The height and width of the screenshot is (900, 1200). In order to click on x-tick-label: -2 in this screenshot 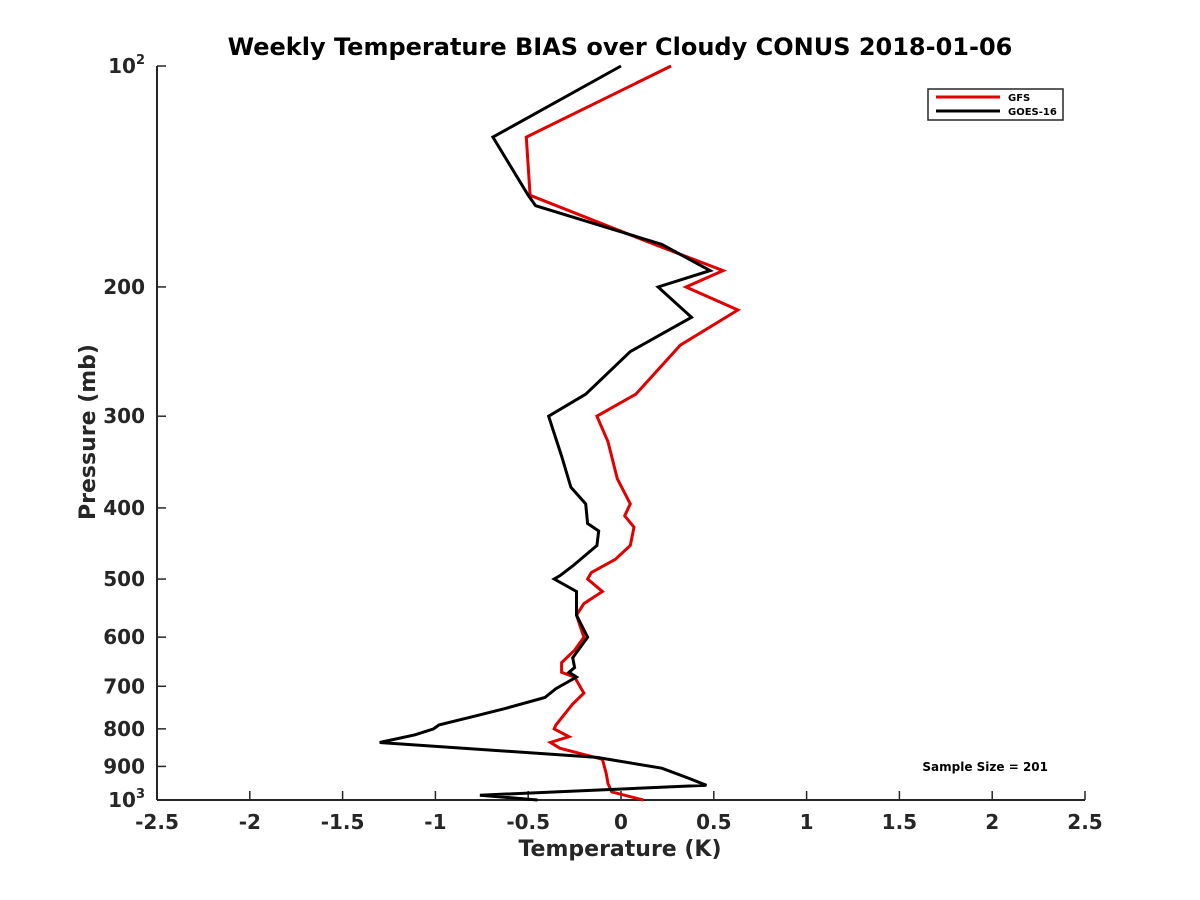, I will do `click(250, 822)`.